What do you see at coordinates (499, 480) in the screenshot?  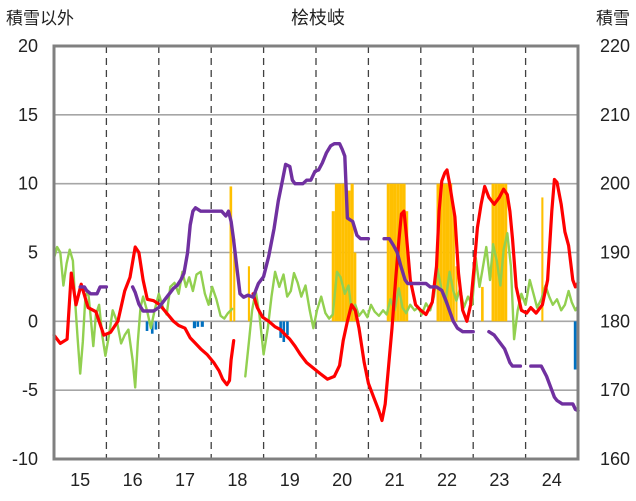 I see `x-tick-label: 23` at bounding box center [499, 480].